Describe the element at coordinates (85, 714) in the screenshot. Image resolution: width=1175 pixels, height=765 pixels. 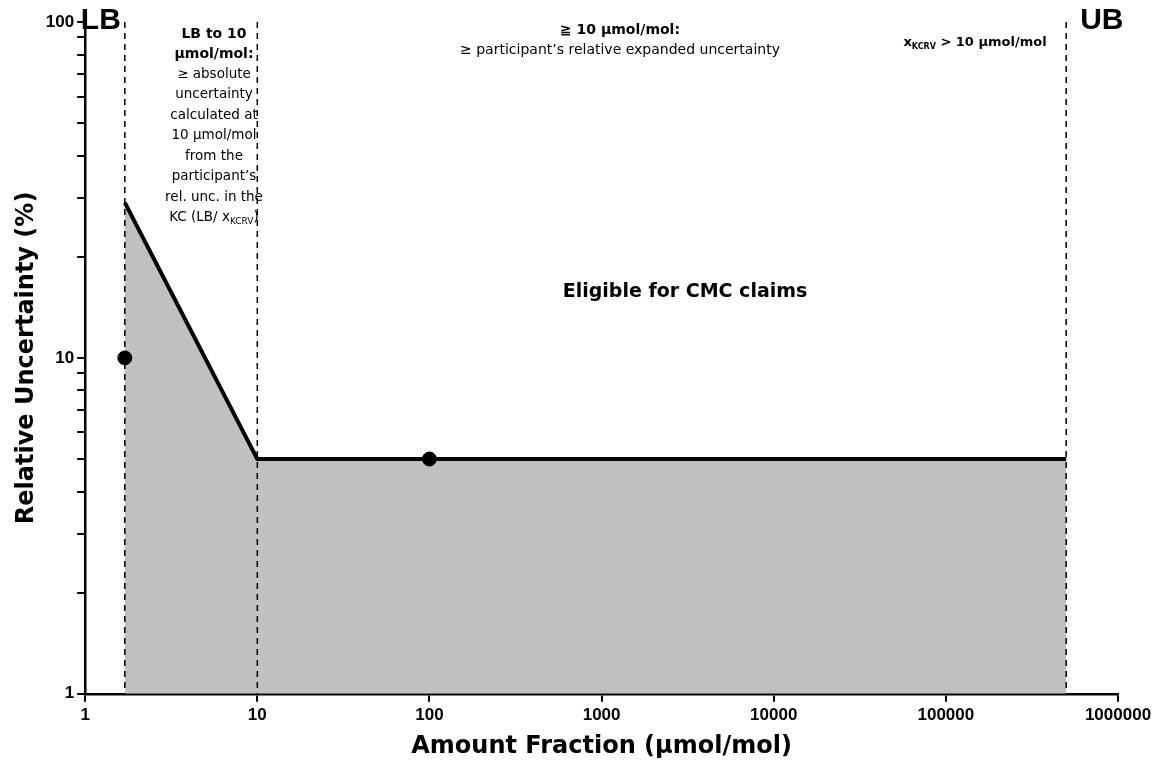
I see `x-tick-label: 1` at that location.